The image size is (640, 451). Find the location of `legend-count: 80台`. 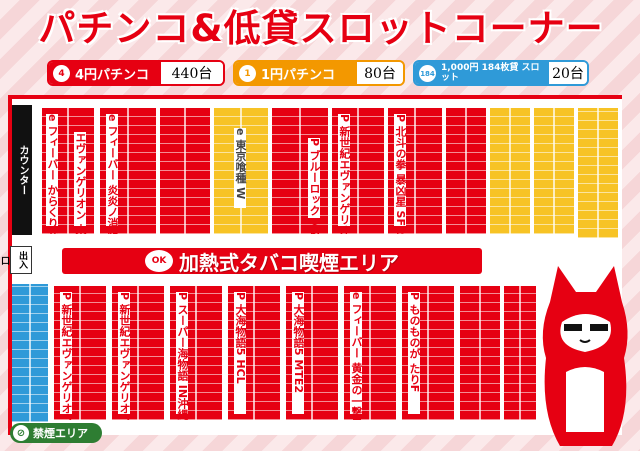

legend-count: 80台 is located at coordinates (380, 73).